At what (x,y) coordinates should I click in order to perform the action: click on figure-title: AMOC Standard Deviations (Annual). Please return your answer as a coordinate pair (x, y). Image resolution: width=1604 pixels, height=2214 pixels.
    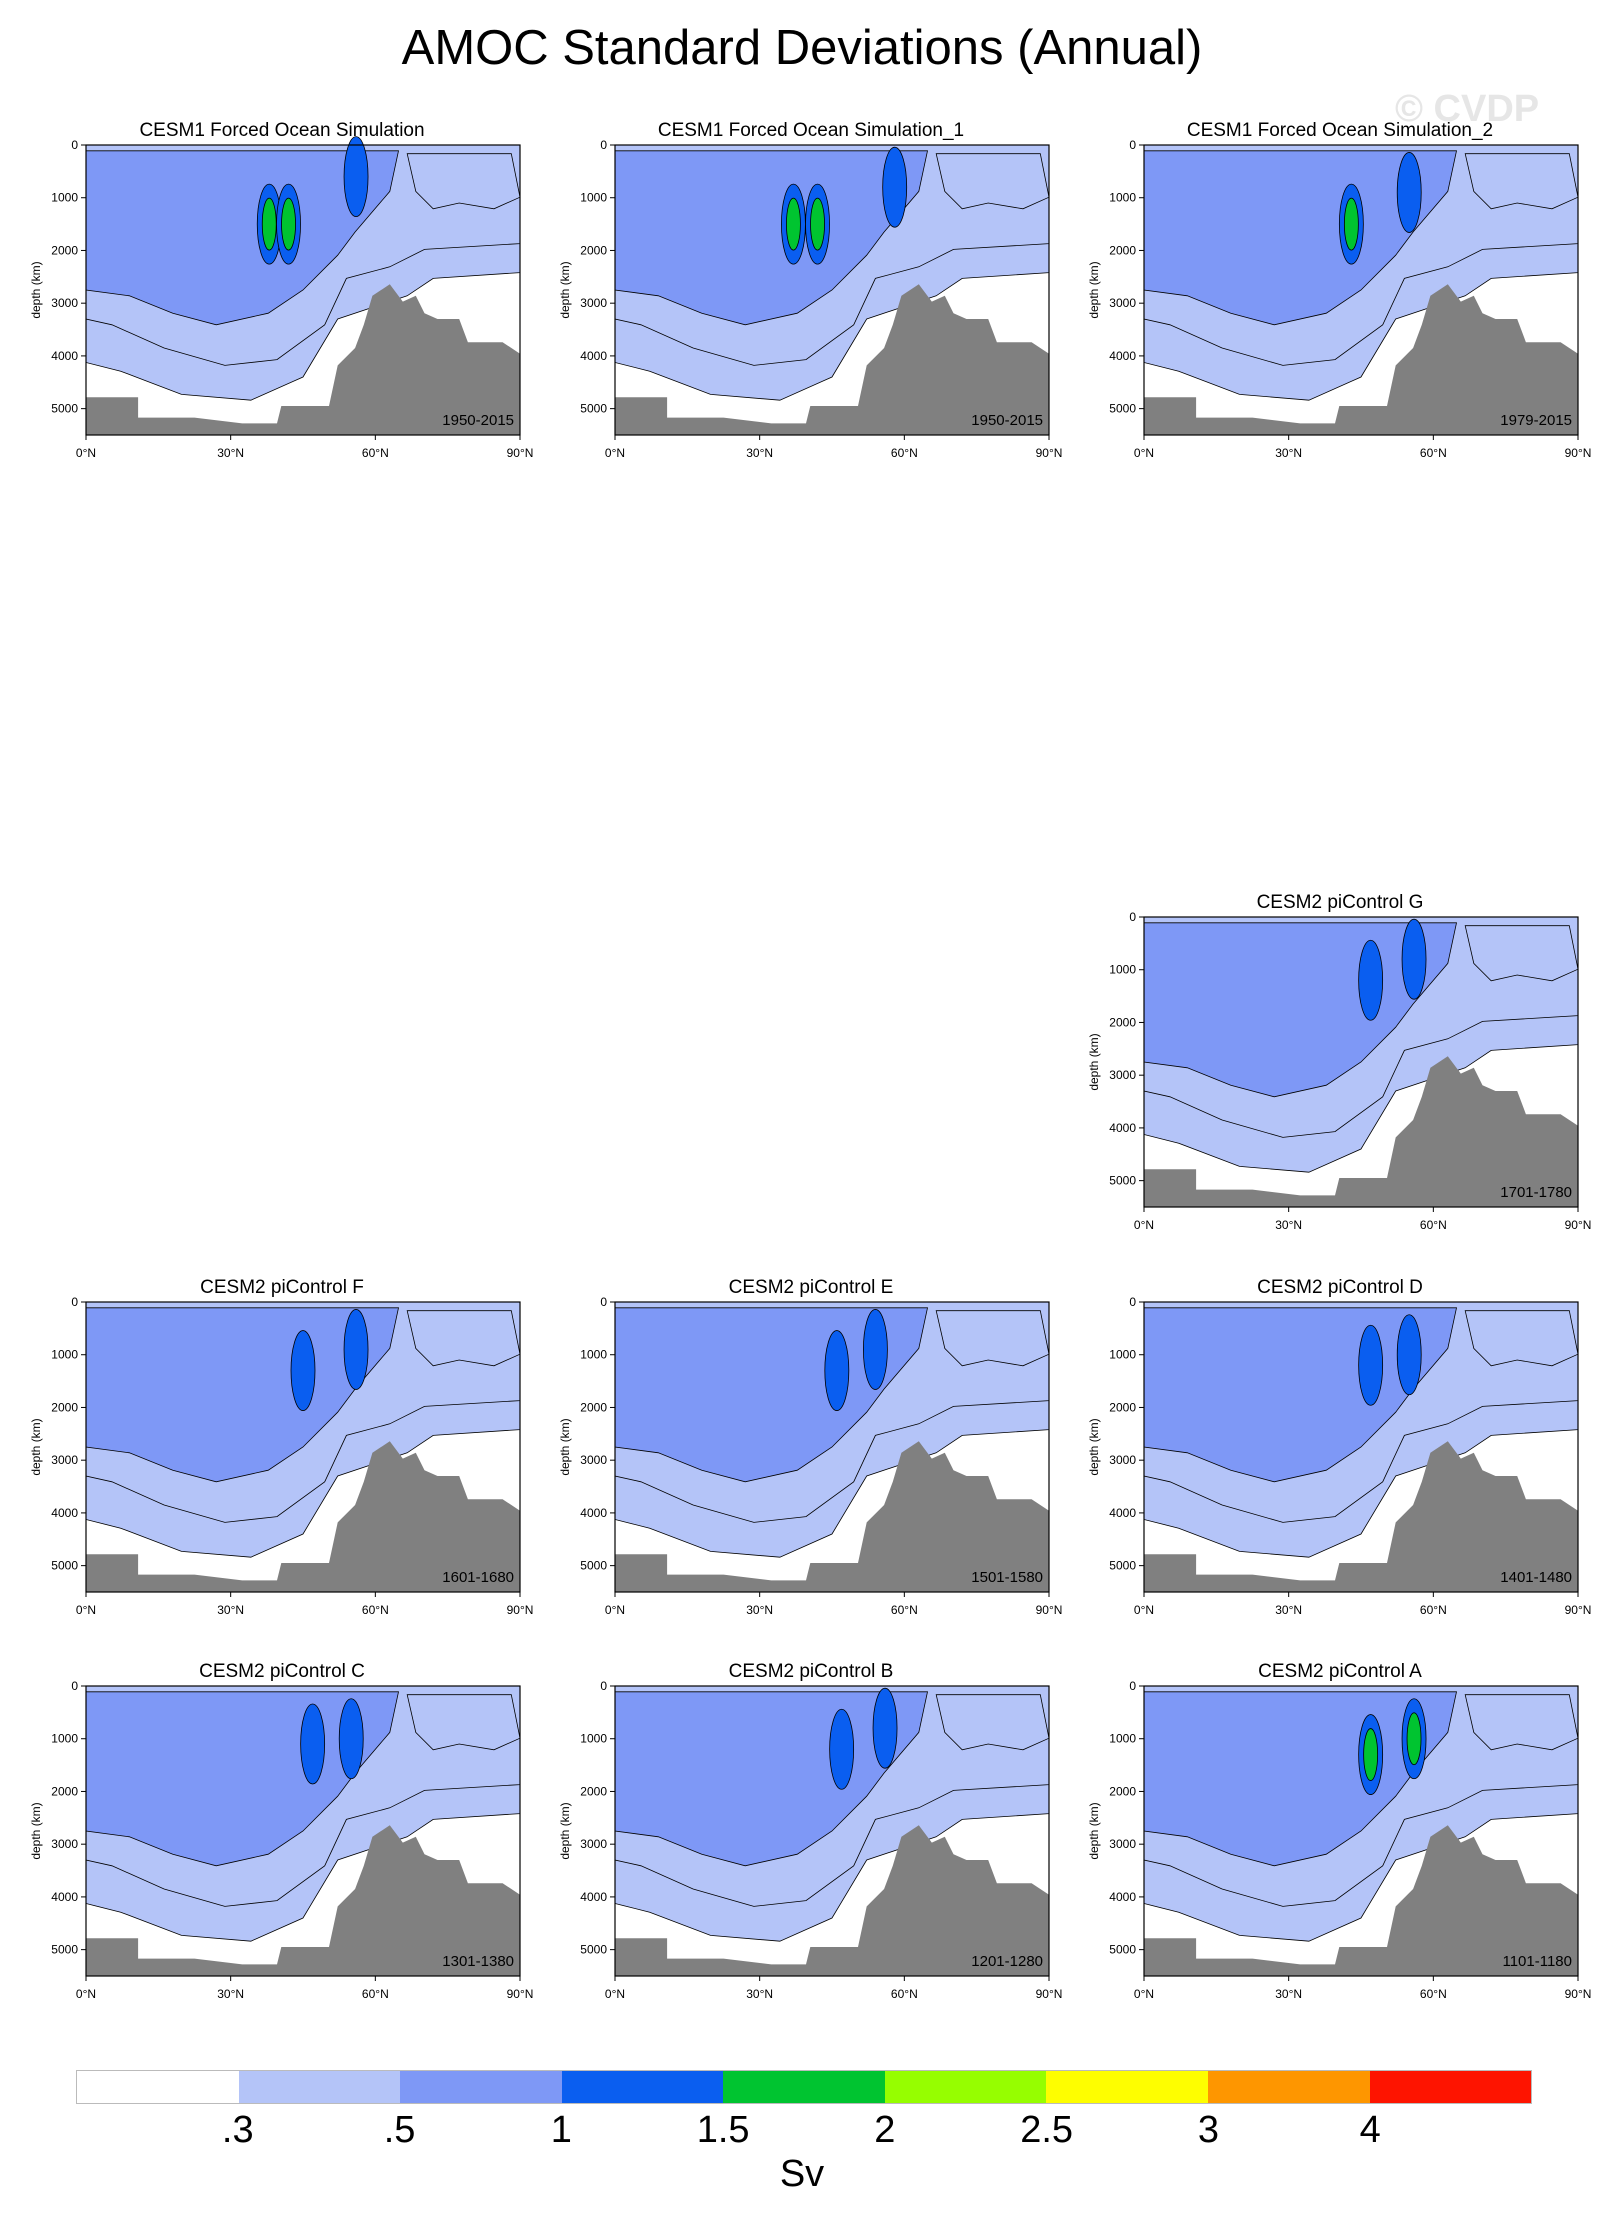
    Looking at the image, I should click on (802, 48).